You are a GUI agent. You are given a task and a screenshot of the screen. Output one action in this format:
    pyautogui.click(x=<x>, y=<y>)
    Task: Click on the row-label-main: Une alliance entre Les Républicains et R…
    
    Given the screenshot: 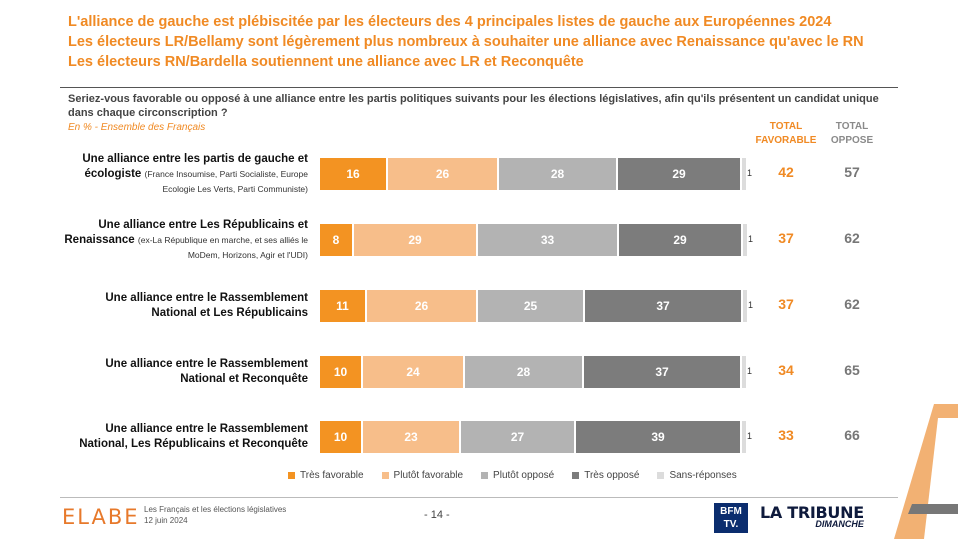 What is the action you would take?
    pyautogui.click(x=186, y=232)
    